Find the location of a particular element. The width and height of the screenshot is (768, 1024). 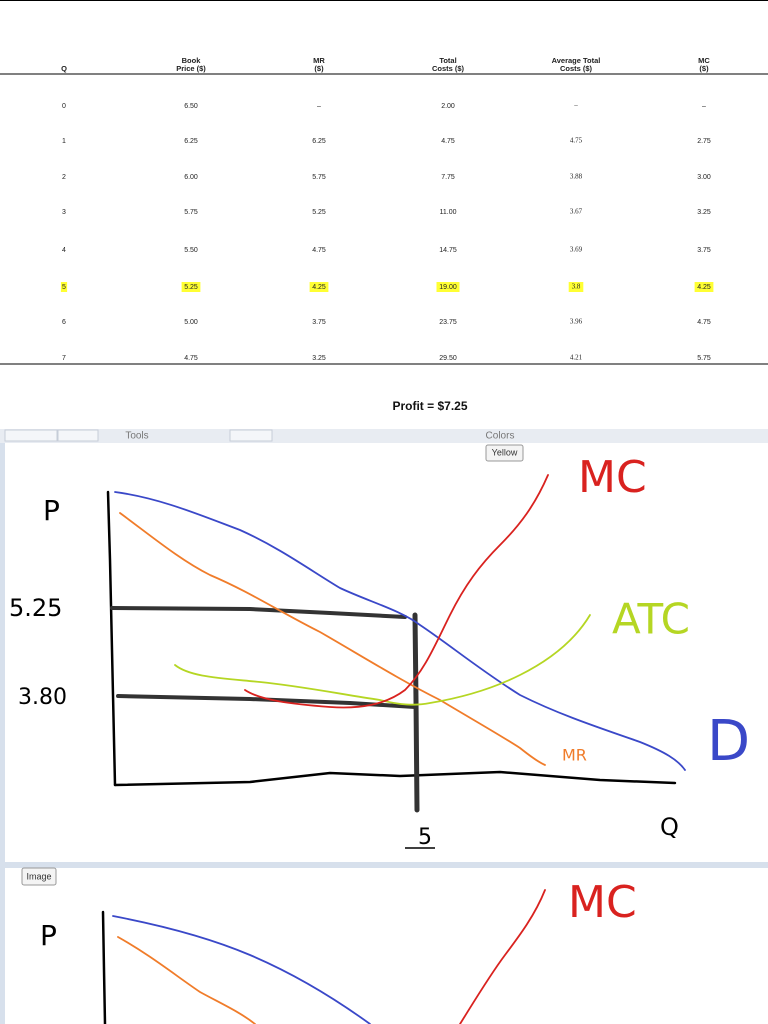

cell-text: 3.75 is located at coordinates (704, 250).